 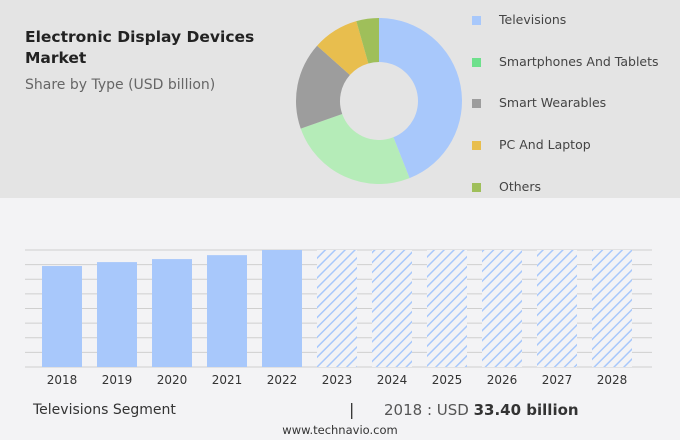 What do you see at coordinates (62, 380) in the screenshot?
I see `x-tick-label: 2018` at bounding box center [62, 380].